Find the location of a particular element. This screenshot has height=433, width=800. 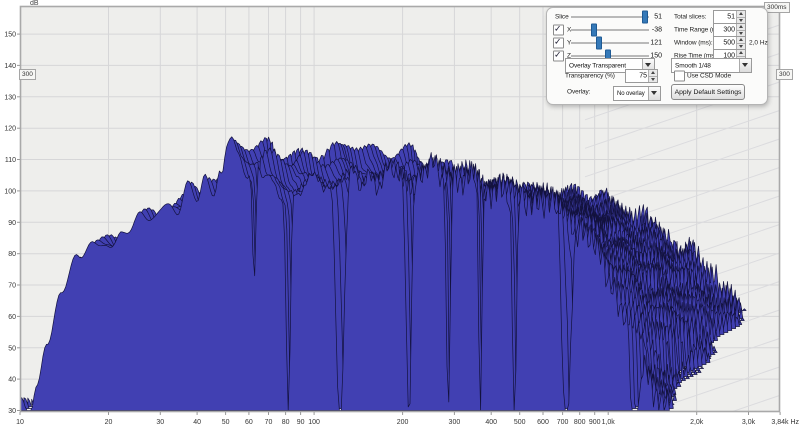

time-range-field-label: Time Range (ms): is located at coordinates (699, 30).